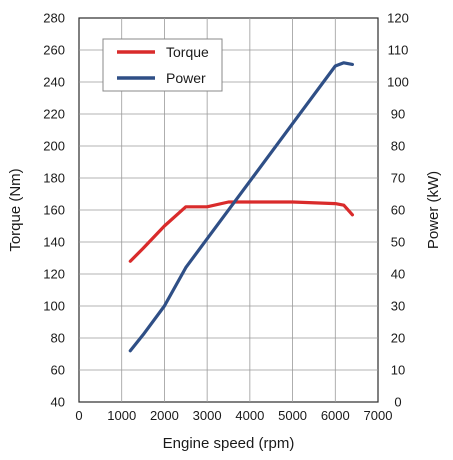 The image size is (453, 460). What do you see at coordinates (121, 415) in the screenshot?
I see `x-tick-label: 1000` at bounding box center [121, 415].